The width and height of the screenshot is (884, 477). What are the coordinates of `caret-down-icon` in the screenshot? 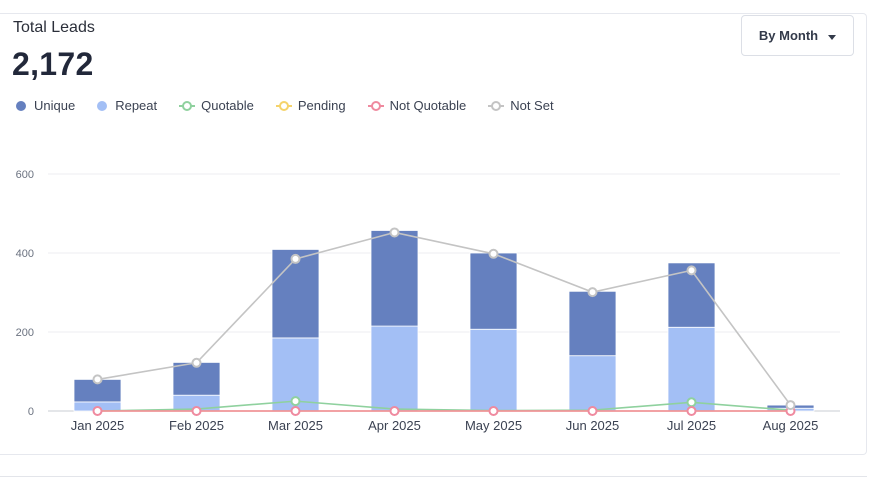 It's located at (832, 37).